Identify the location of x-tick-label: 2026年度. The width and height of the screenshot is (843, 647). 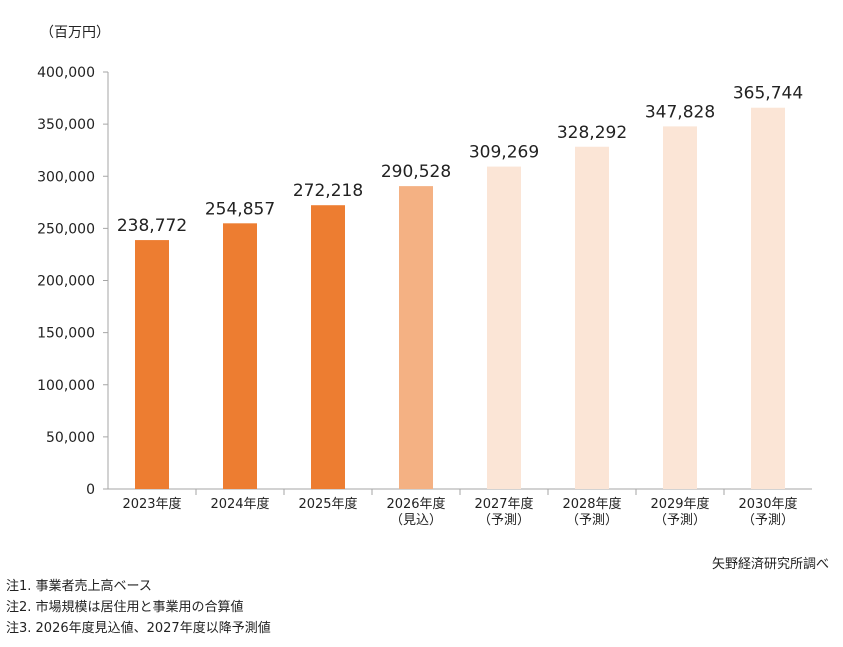
(415, 504).